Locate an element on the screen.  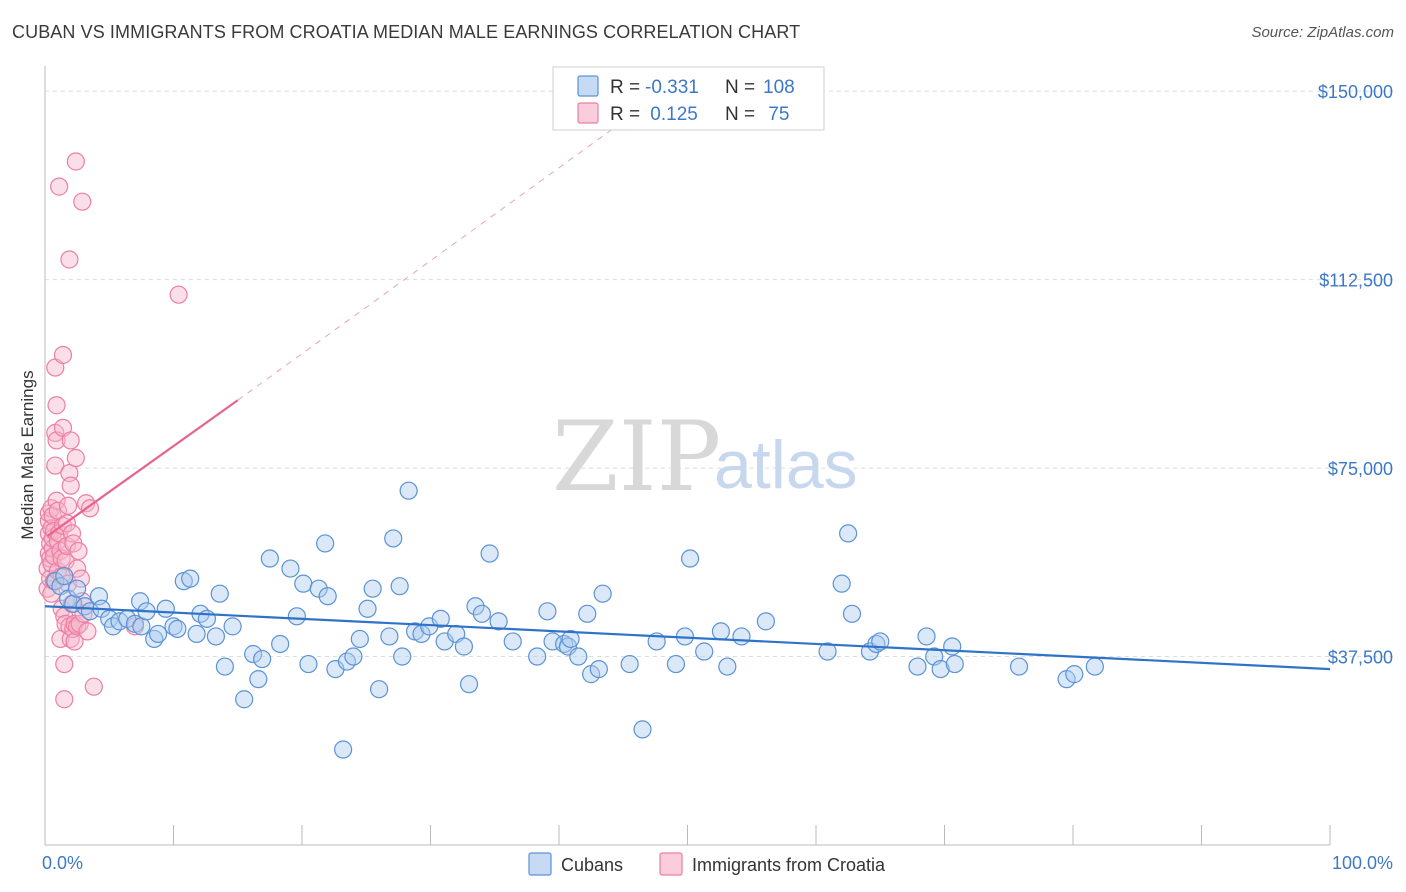
legend-n-label-croatia: N = is located at coordinates (740, 114).